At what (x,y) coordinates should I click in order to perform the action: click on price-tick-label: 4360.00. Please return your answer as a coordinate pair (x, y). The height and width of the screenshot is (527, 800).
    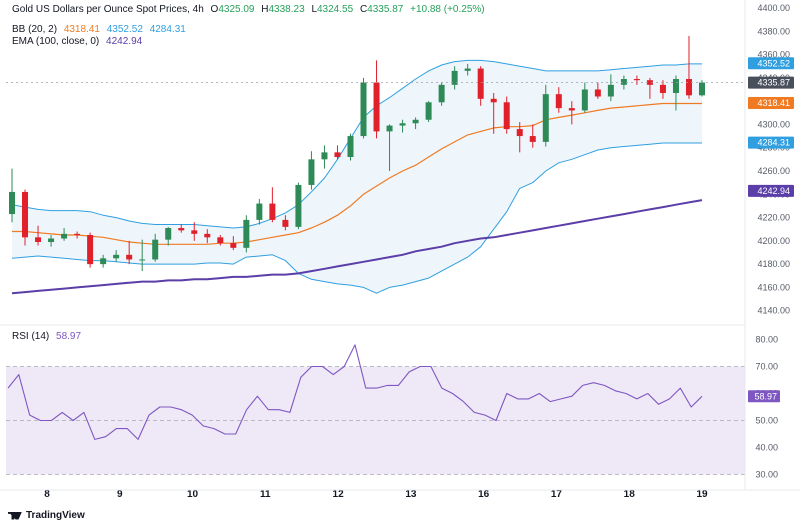
    Looking at the image, I should click on (773, 55).